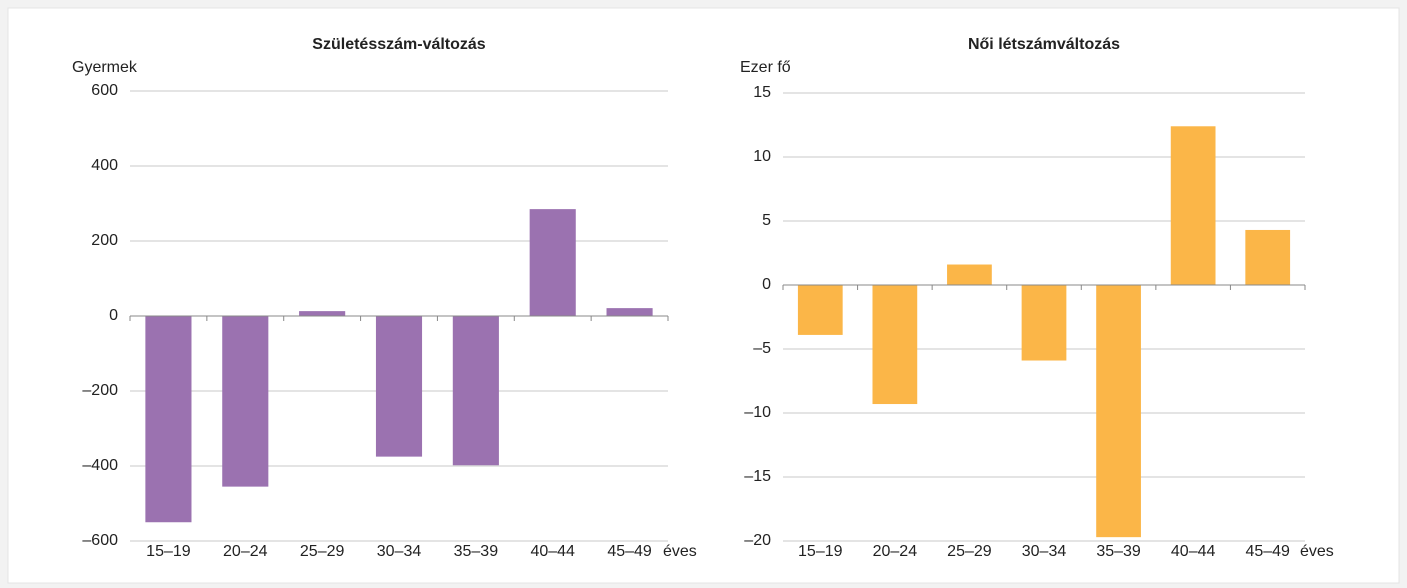  Describe the element at coordinates (100, 390) in the screenshot. I see `y-tick-label: –200` at that location.